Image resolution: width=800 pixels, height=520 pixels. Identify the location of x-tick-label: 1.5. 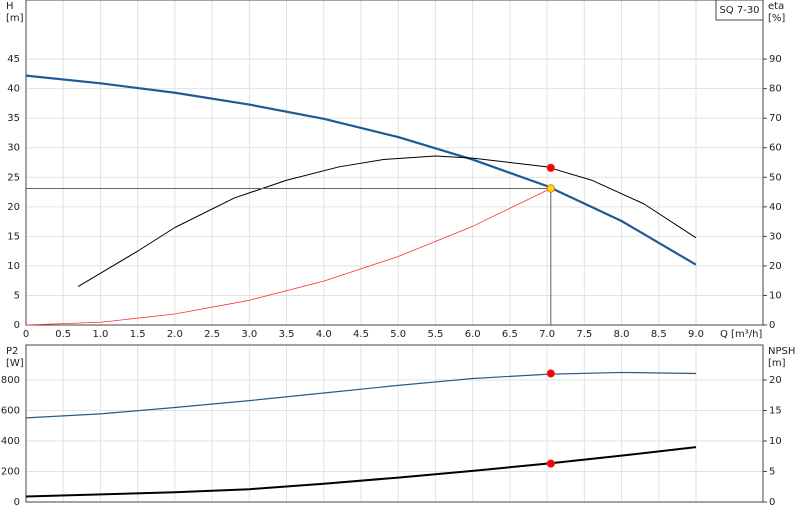
(138, 334).